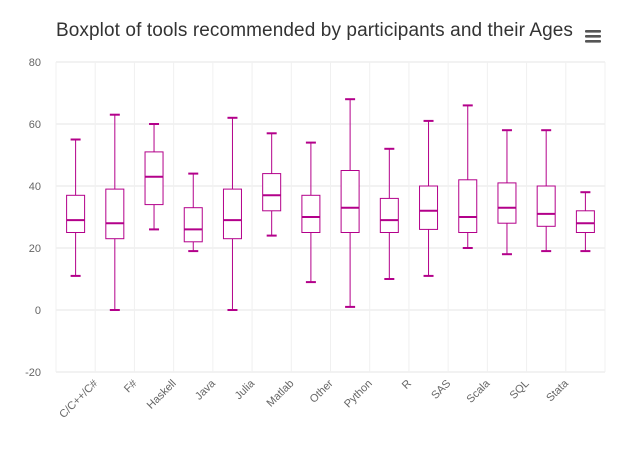 This screenshot has height=453, width=629. What do you see at coordinates (35, 63) in the screenshot?
I see `y-tick-label: 80` at bounding box center [35, 63].